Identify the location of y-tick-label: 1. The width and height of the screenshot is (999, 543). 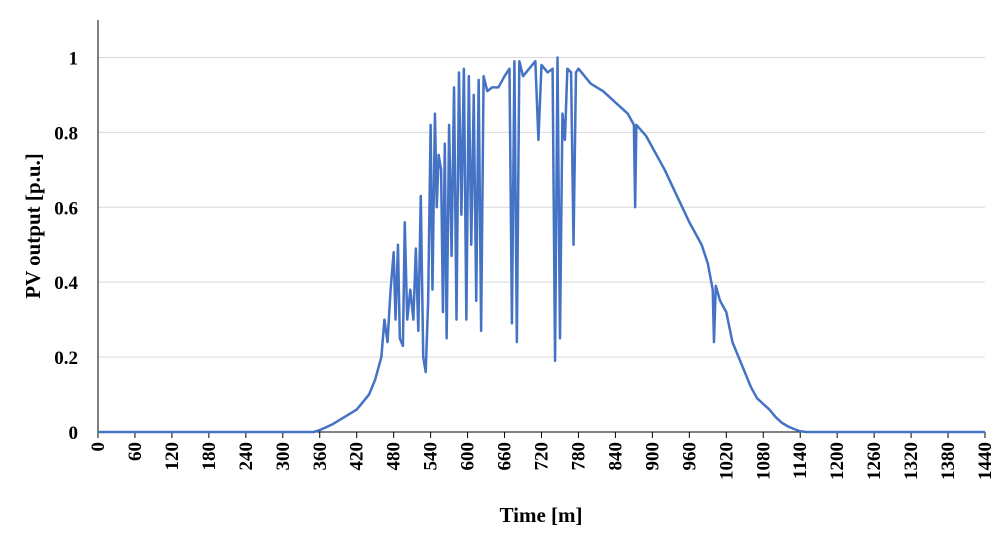
(74, 58).